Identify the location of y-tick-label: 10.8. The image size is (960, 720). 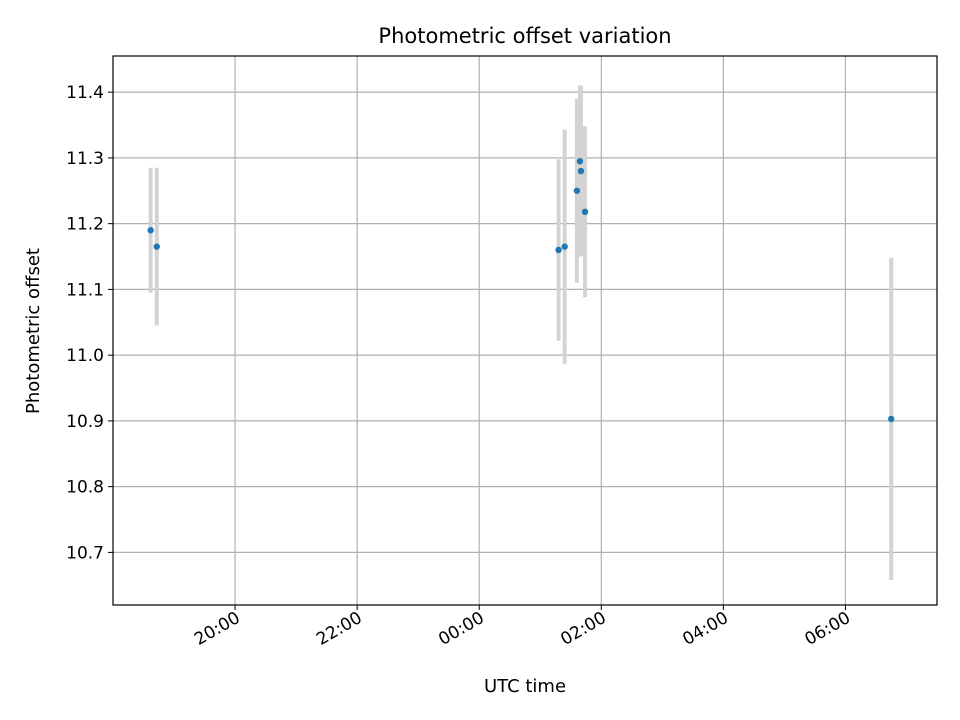
(85, 488).